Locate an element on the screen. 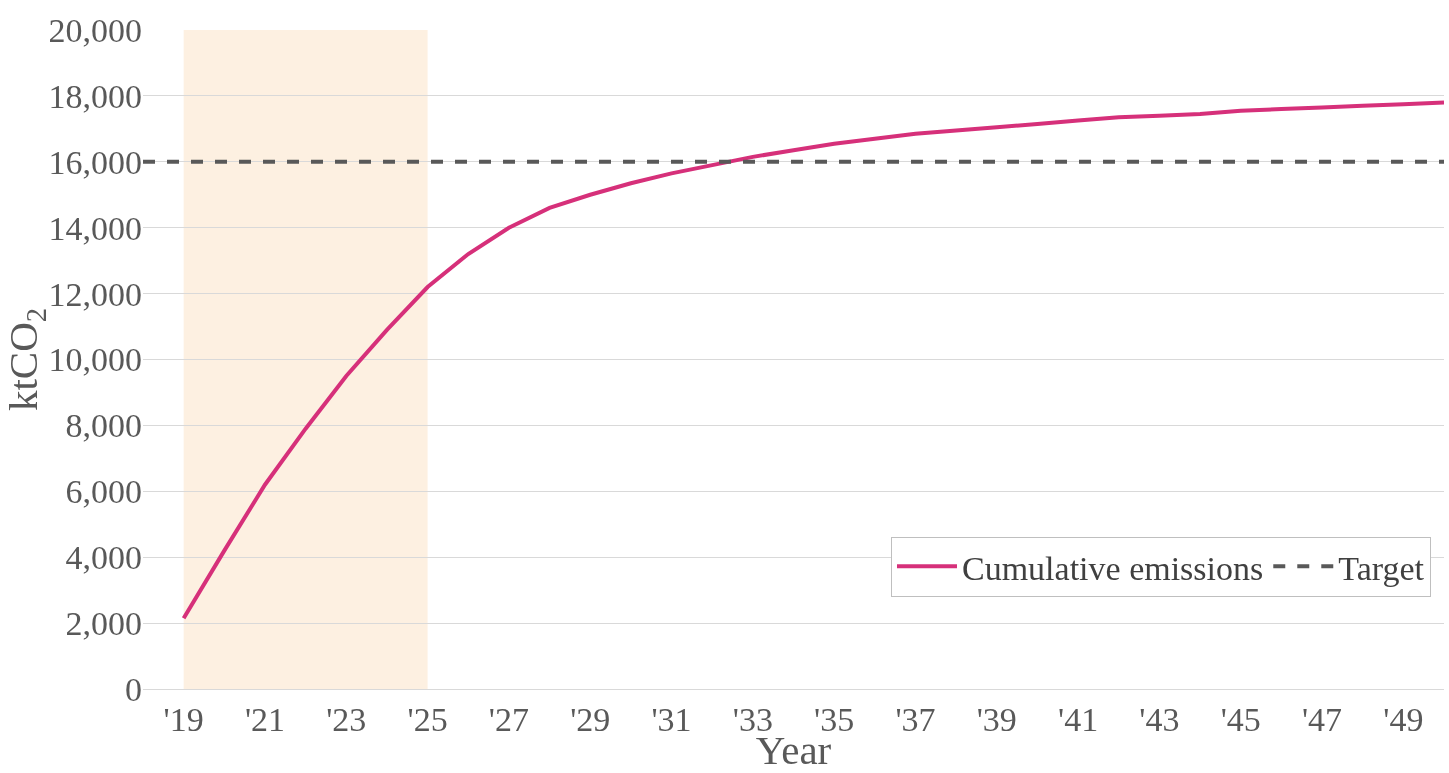 The width and height of the screenshot is (1449, 773). legend-label: Cumulative emissions is located at coordinates (1112, 568).